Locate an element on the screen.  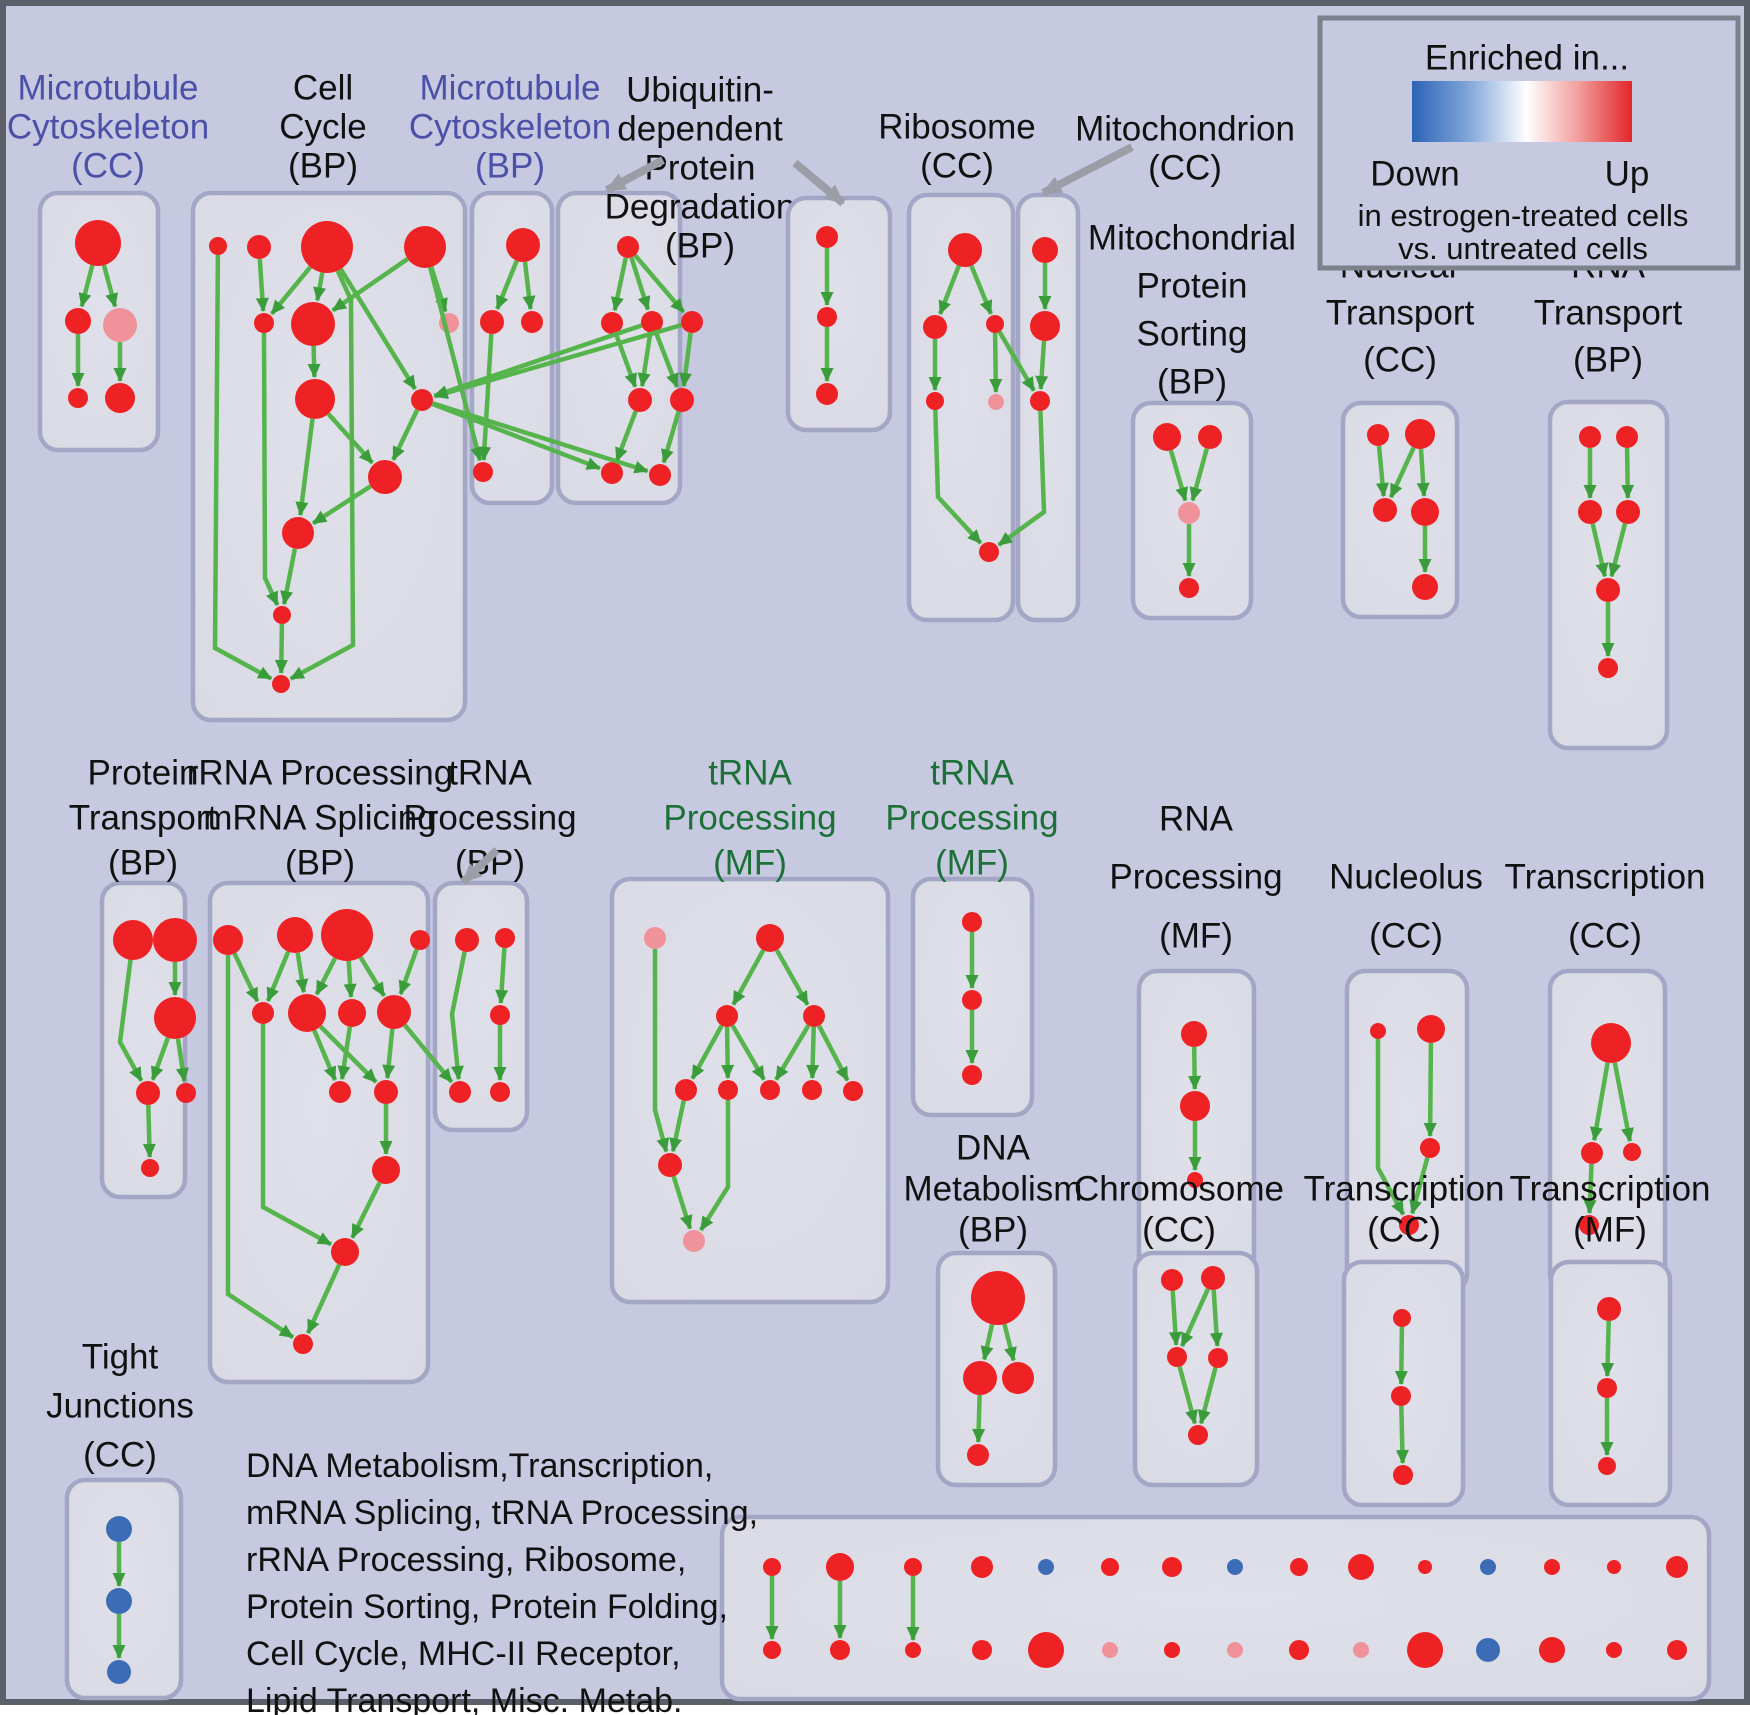
nucleolus-cc-label-line2: (CC) is located at coordinates (1406, 935).